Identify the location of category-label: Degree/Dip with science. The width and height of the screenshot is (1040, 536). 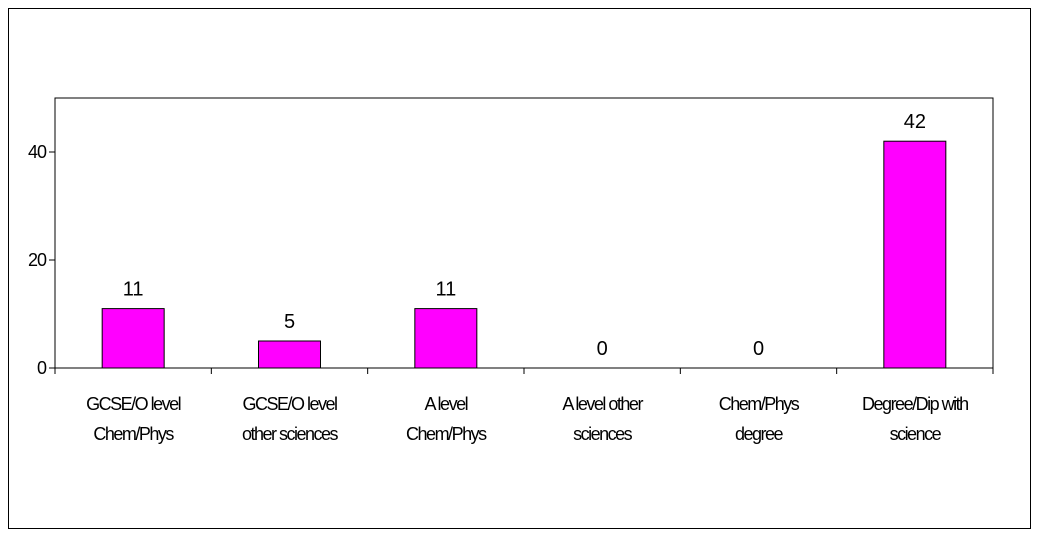
(915, 419).